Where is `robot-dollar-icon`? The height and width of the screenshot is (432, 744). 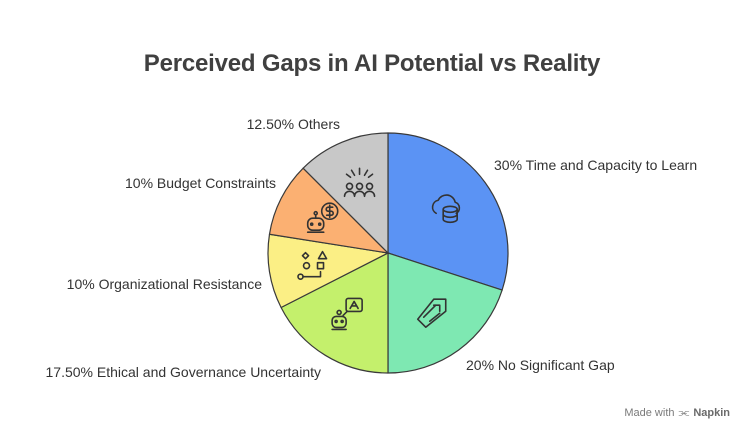
robot-dollar-icon is located at coordinates (322, 218).